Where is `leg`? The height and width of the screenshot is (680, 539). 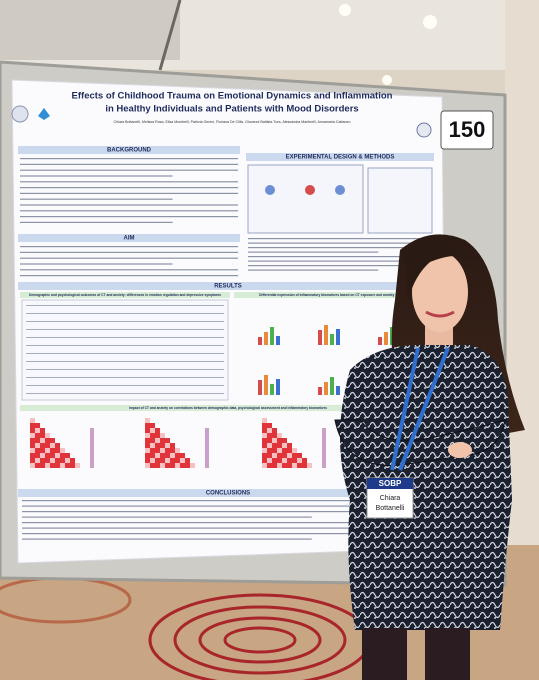 leg is located at coordinates (384, 654).